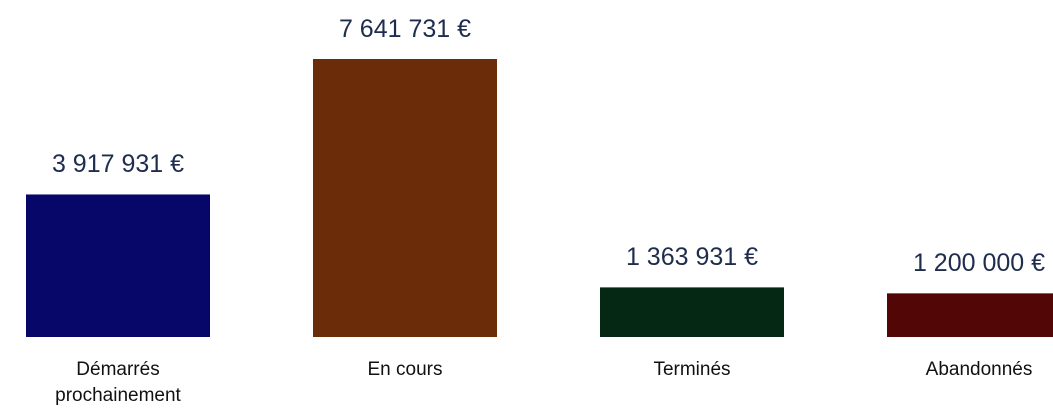  Describe the element at coordinates (118, 382) in the screenshot. I see `category-label: Démarrés prochainement` at that location.